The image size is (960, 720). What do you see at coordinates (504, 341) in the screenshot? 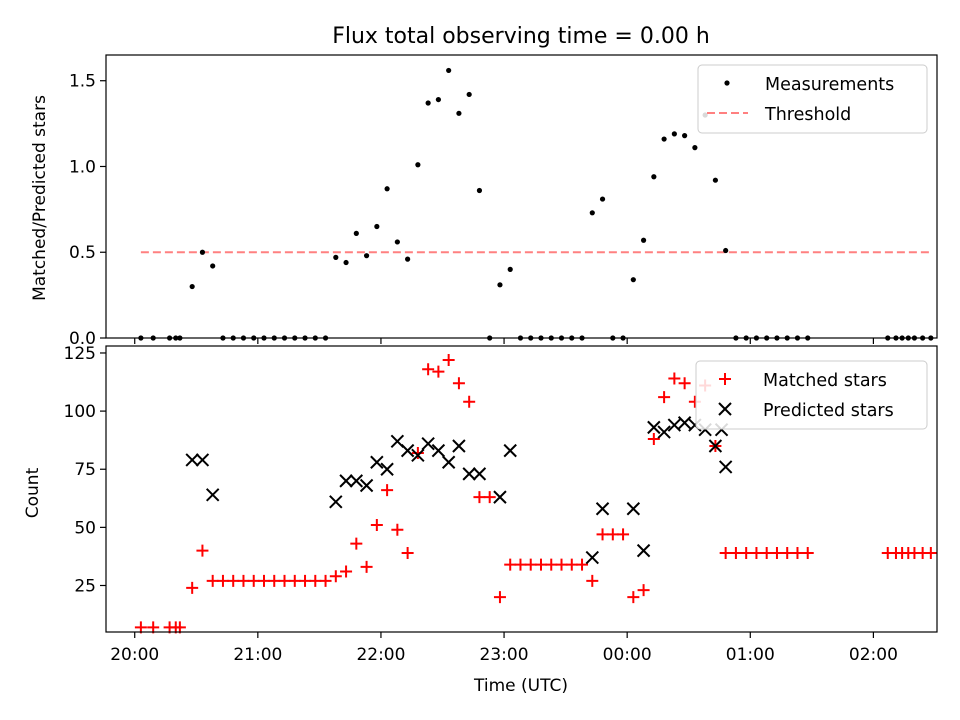
I see `ratio-x-ticks` at bounding box center [504, 341].